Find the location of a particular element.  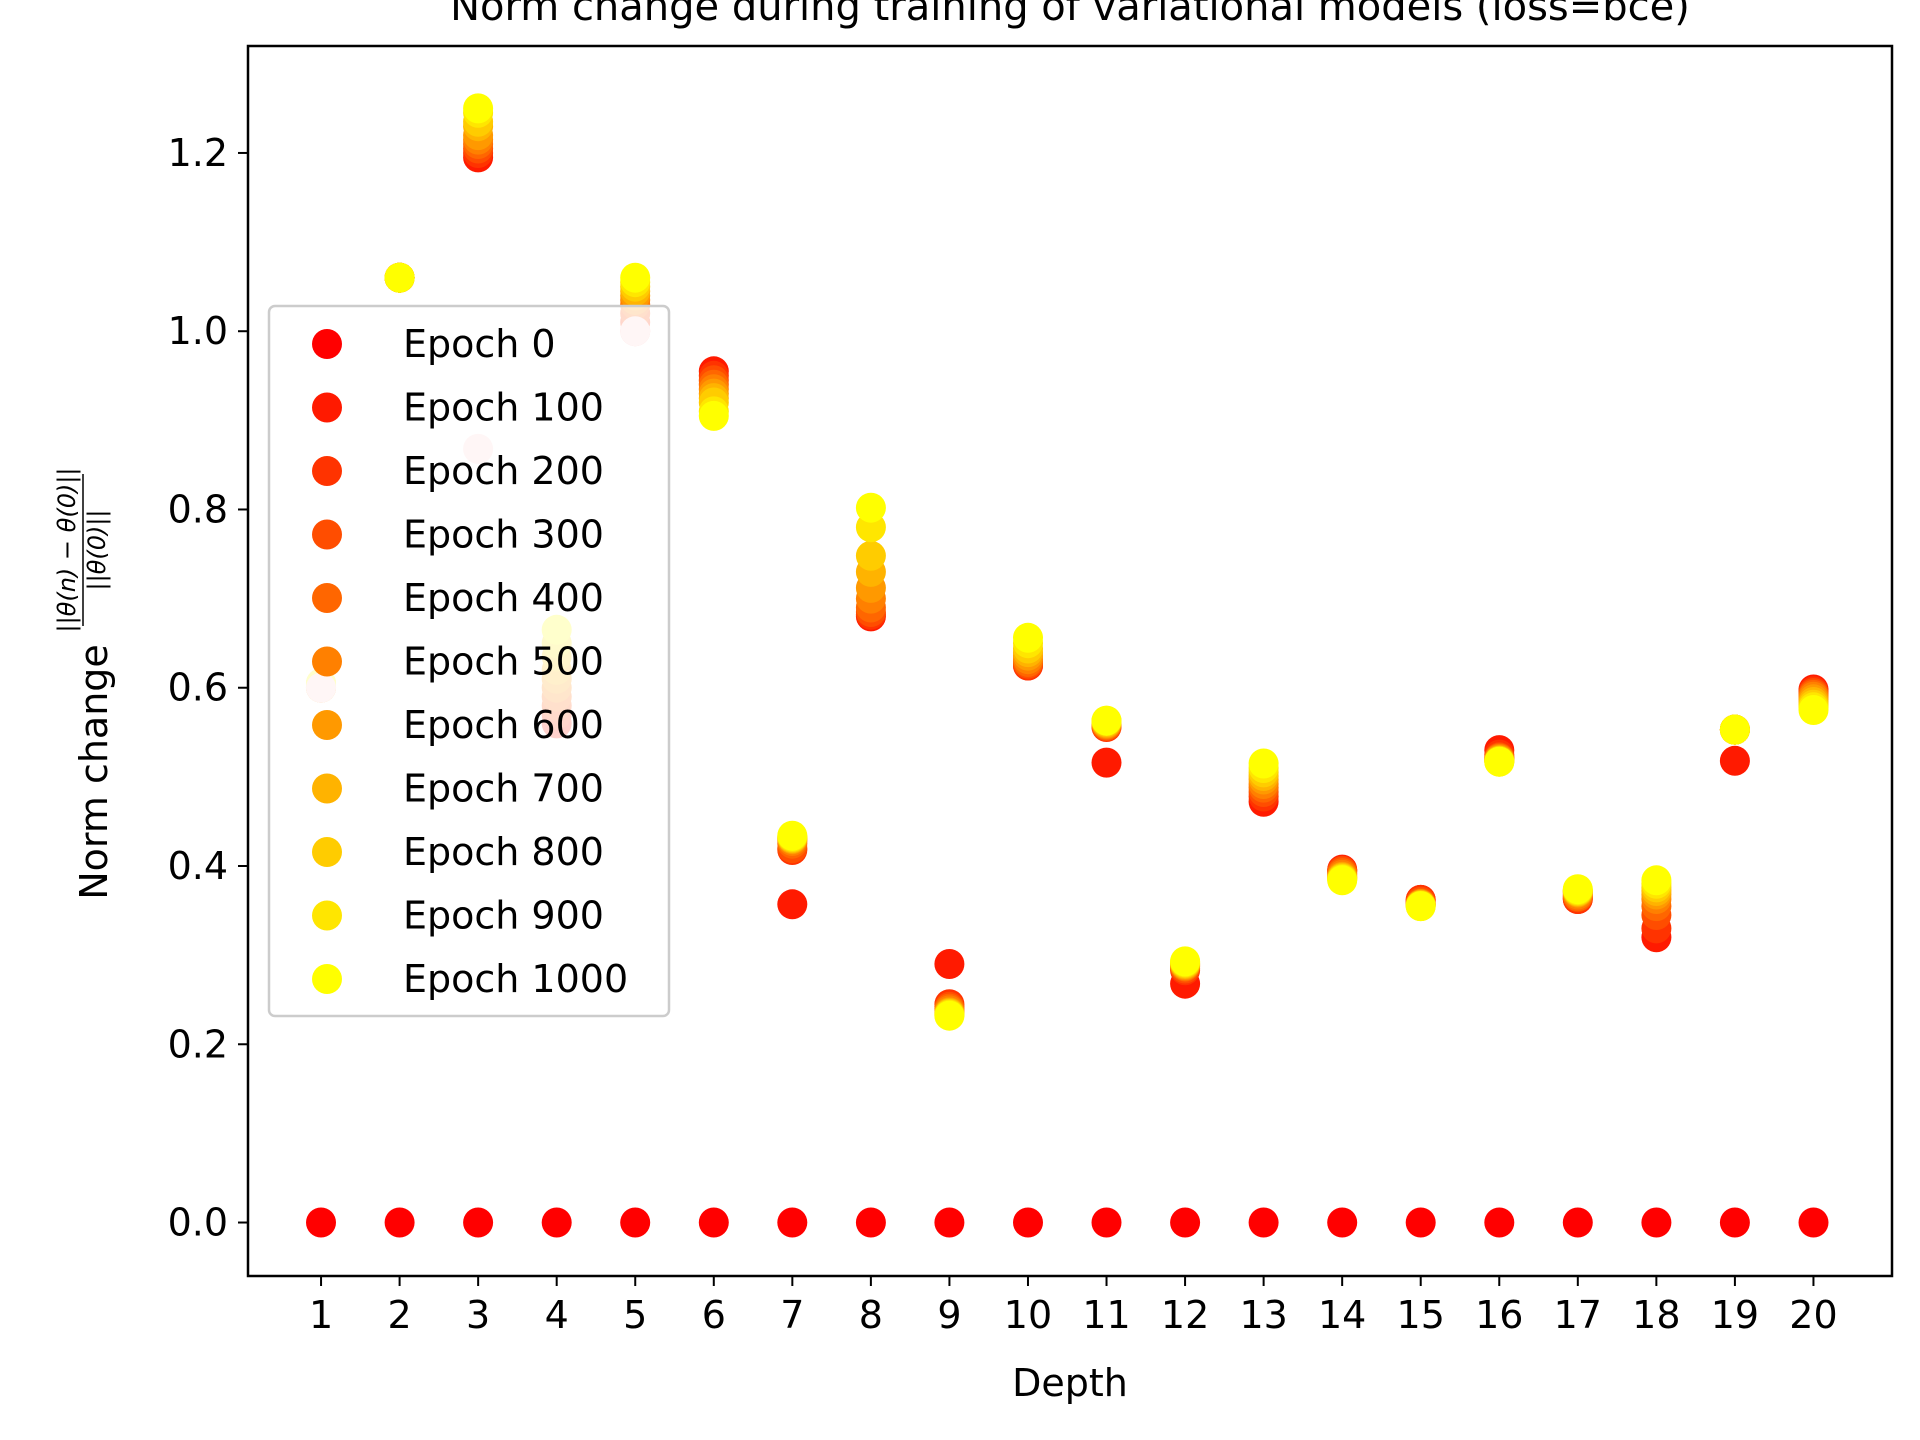

legend-label-epoch-700: Epoch 700 is located at coordinates (503, 789).